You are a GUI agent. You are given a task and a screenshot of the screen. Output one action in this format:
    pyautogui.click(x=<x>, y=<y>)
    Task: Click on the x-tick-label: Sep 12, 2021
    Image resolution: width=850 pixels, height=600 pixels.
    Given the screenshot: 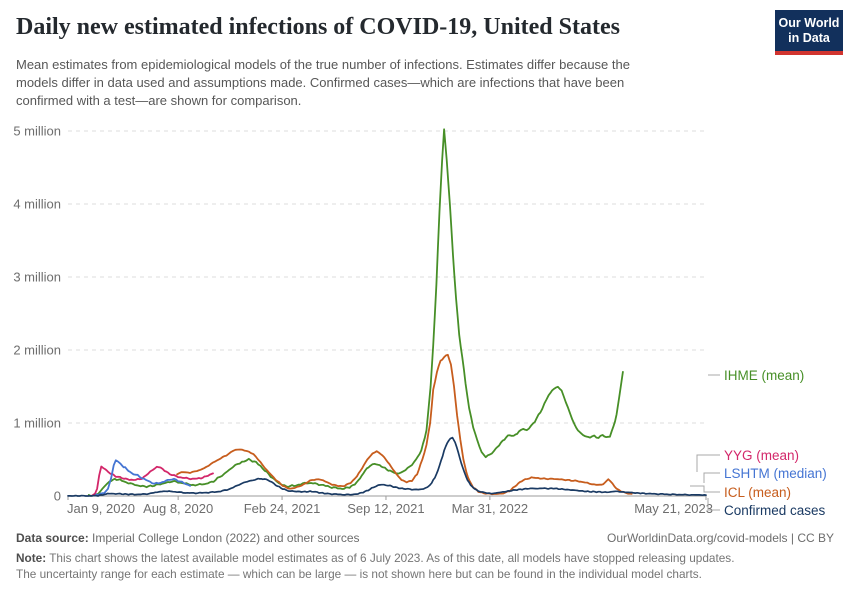 What is the action you would take?
    pyautogui.click(x=385, y=508)
    